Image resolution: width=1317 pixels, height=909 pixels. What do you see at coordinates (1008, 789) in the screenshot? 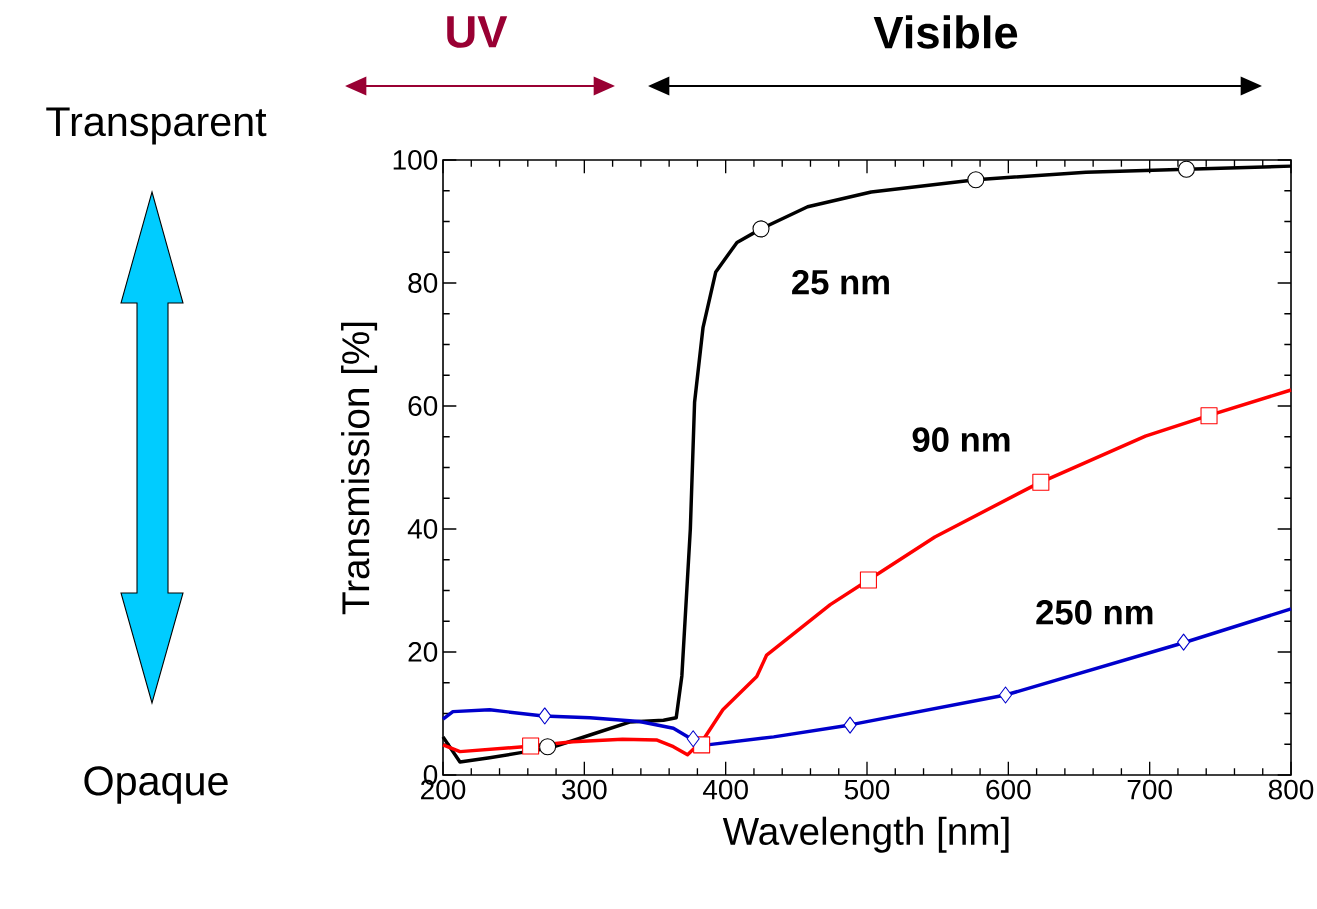
I see `x-tick-label: 600` at bounding box center [1008, 789].